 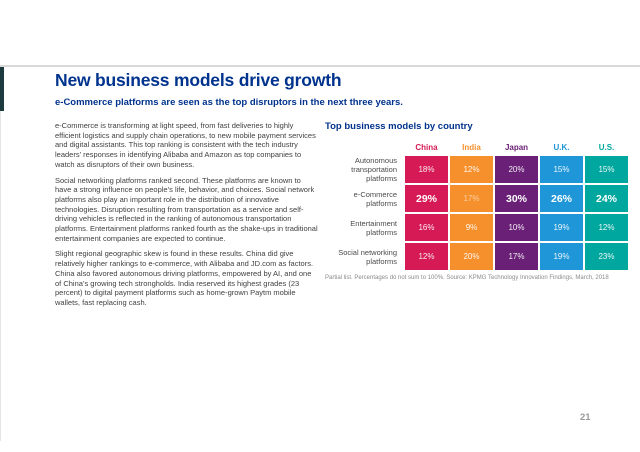 I want to click on table-cell: 18%, so click(x=426, y=169).